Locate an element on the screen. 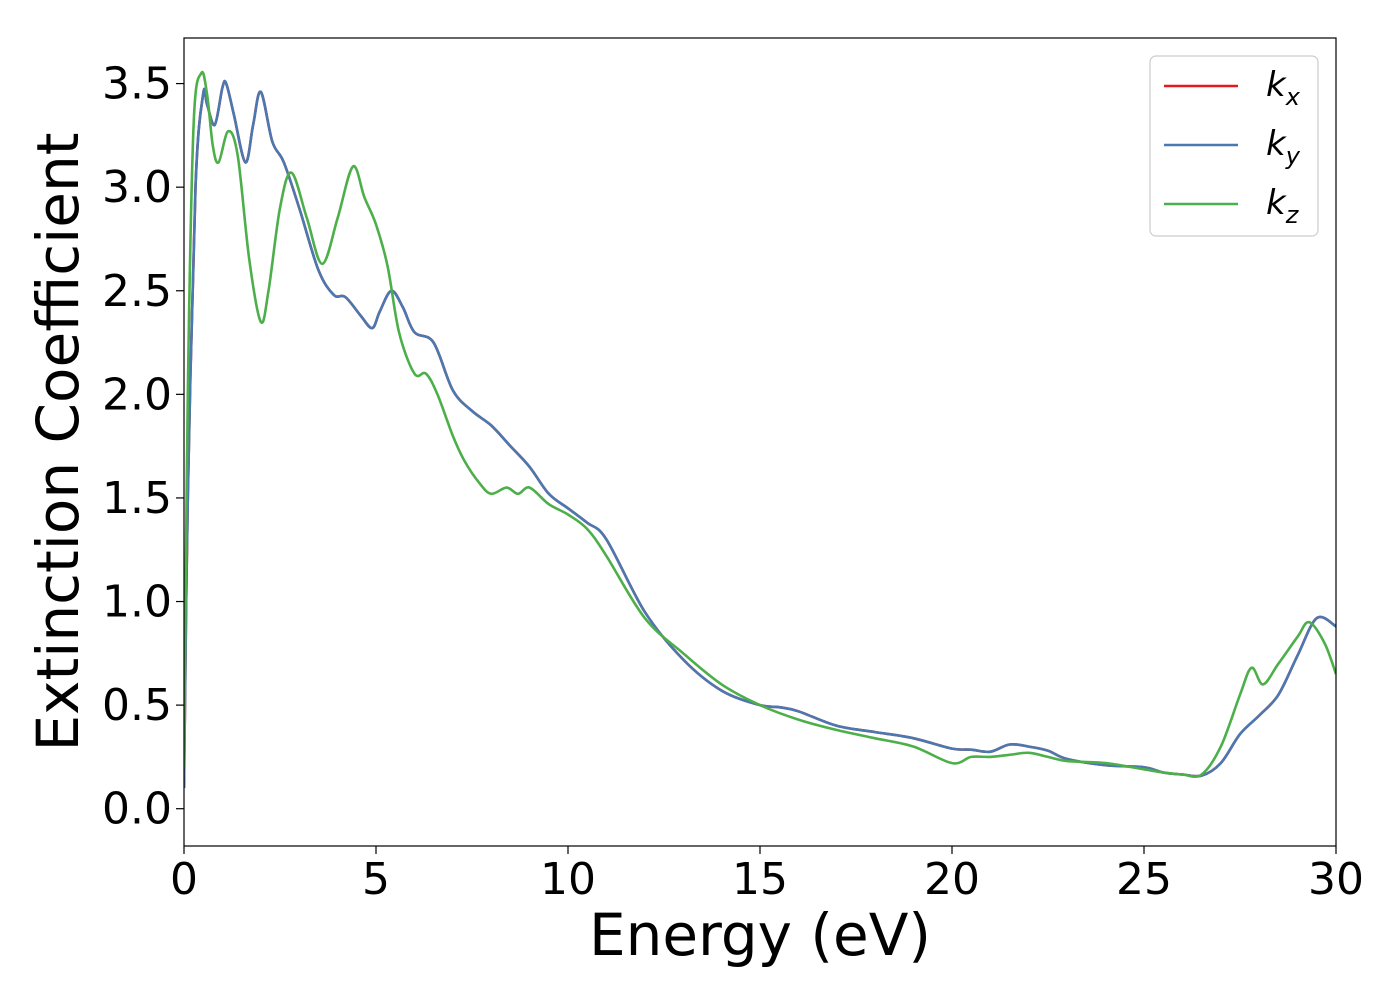 The width and height of the screenshot is (1400, 1000). x-axis-ticks: 0 5 10 15 20 25 30 is located at coordinates (767, 875).